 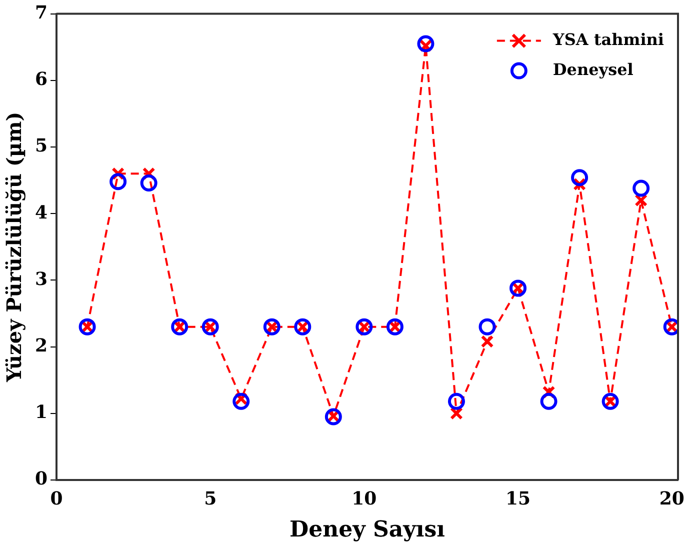 What do you see at coordinates (41, 279) in the screenshot?
I see `y-tick-label: 3` at bounding box center [41, 279].